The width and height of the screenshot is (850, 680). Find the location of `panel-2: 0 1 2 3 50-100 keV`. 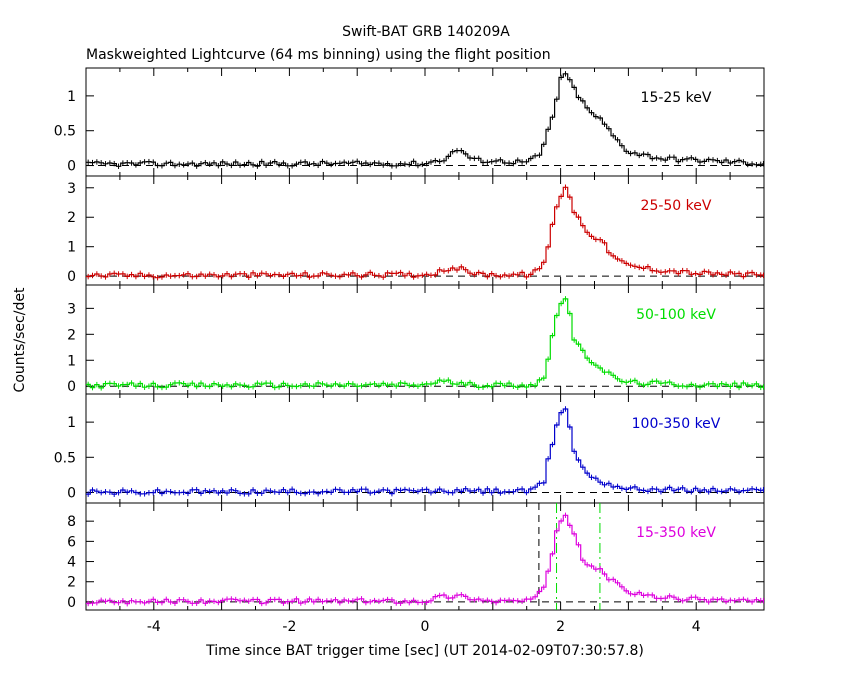

panel-2: 0 1 2 3 50-100 keV is located at coordinates (416, 339).